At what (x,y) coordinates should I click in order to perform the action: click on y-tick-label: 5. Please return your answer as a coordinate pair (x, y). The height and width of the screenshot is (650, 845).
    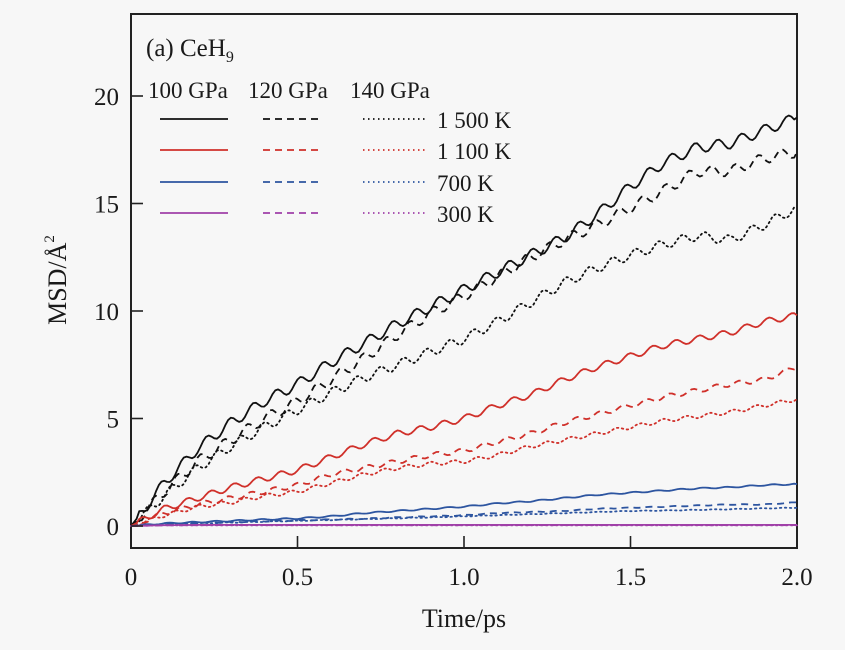
    Looking at the image, I should click on (113, 420).